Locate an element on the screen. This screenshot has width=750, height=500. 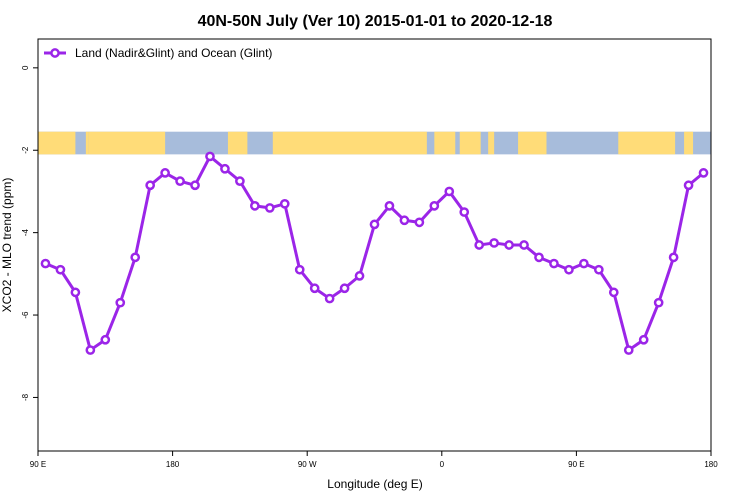
x-axis-label: Longitude (deg E) is located at coordinates (374, 484).